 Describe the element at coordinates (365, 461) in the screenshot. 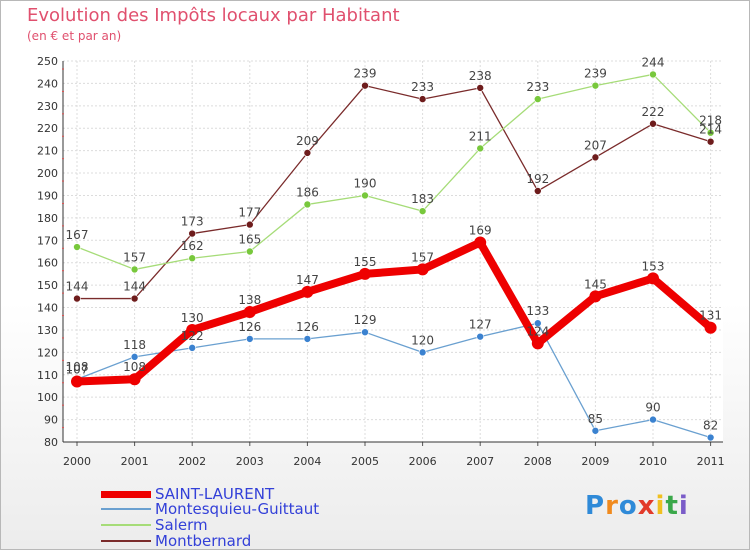

I see `x-tick-label: 2005` at that location.